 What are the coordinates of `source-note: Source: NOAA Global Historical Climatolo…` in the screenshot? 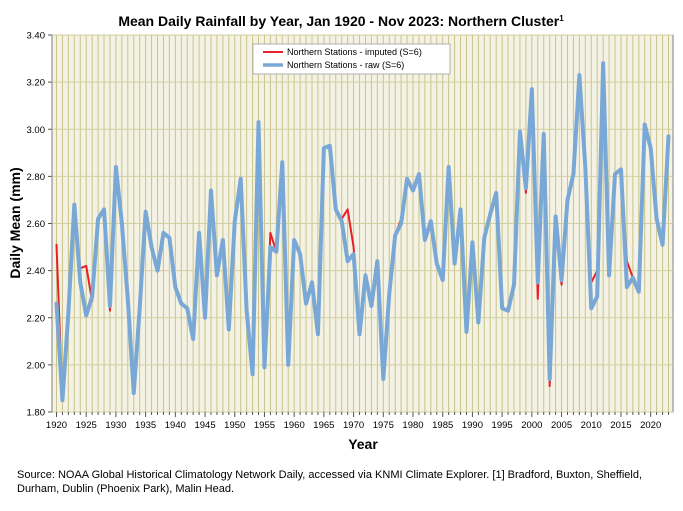 It's located at (330, 482).